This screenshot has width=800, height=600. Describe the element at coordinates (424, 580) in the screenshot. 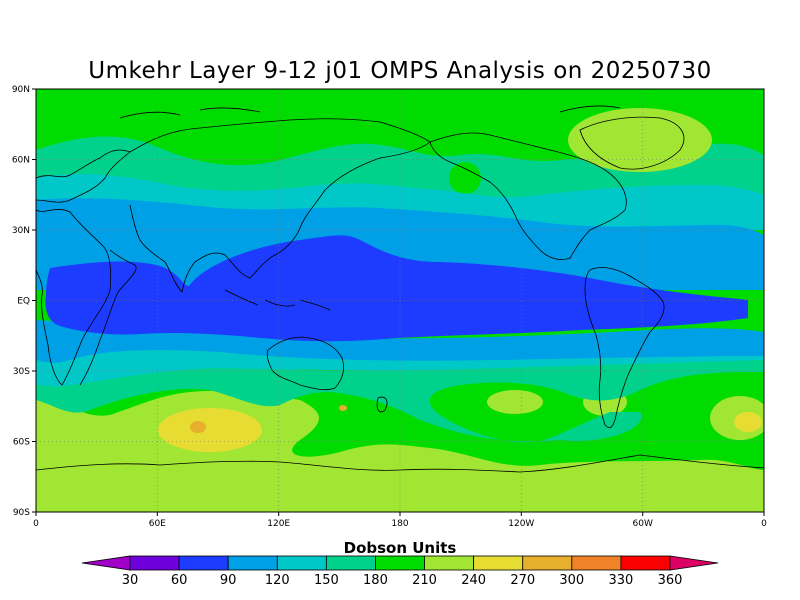

I see `colorbar-level-label: 210` at that location.